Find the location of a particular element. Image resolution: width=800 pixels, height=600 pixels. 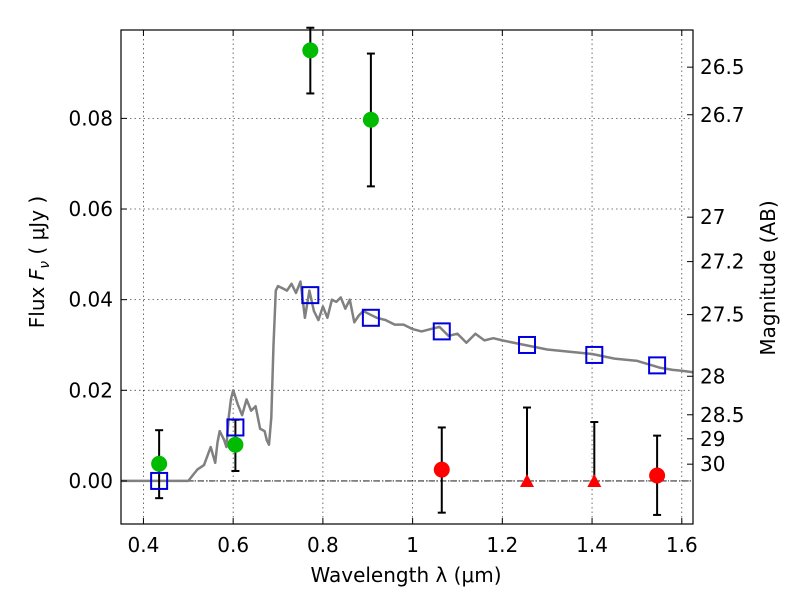

right-tick-label: 27.5 is located at coordinates (722, 315).